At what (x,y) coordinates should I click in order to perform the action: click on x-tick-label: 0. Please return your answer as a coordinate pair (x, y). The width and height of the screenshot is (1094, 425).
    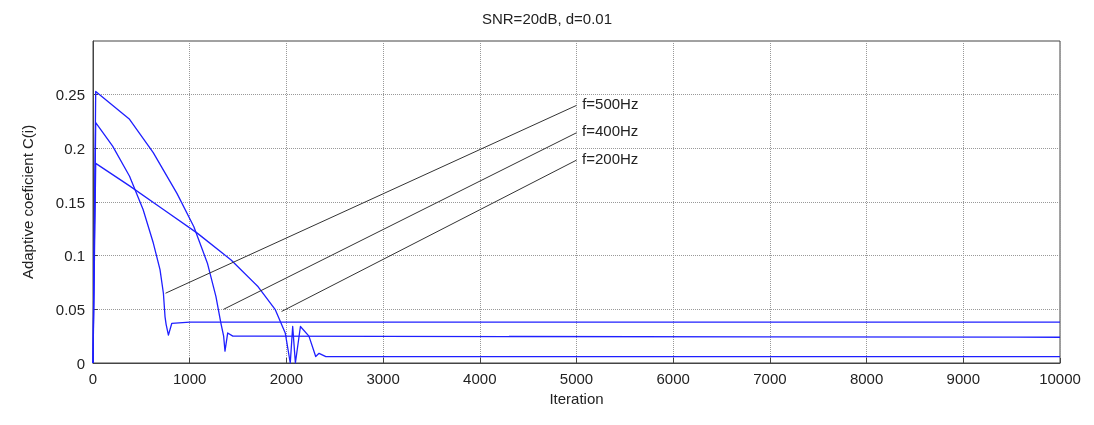
    Looking at the image, I should click on (93, 378).